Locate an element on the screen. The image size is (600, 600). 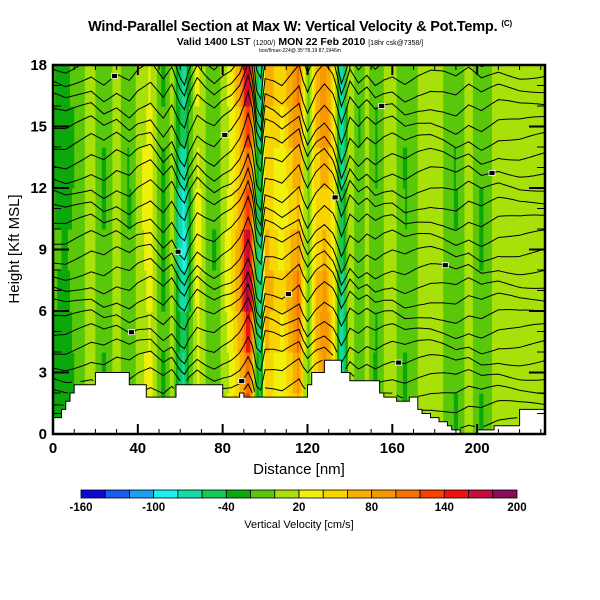
y-tick-label: 3 is located at coordinates (43, 373).